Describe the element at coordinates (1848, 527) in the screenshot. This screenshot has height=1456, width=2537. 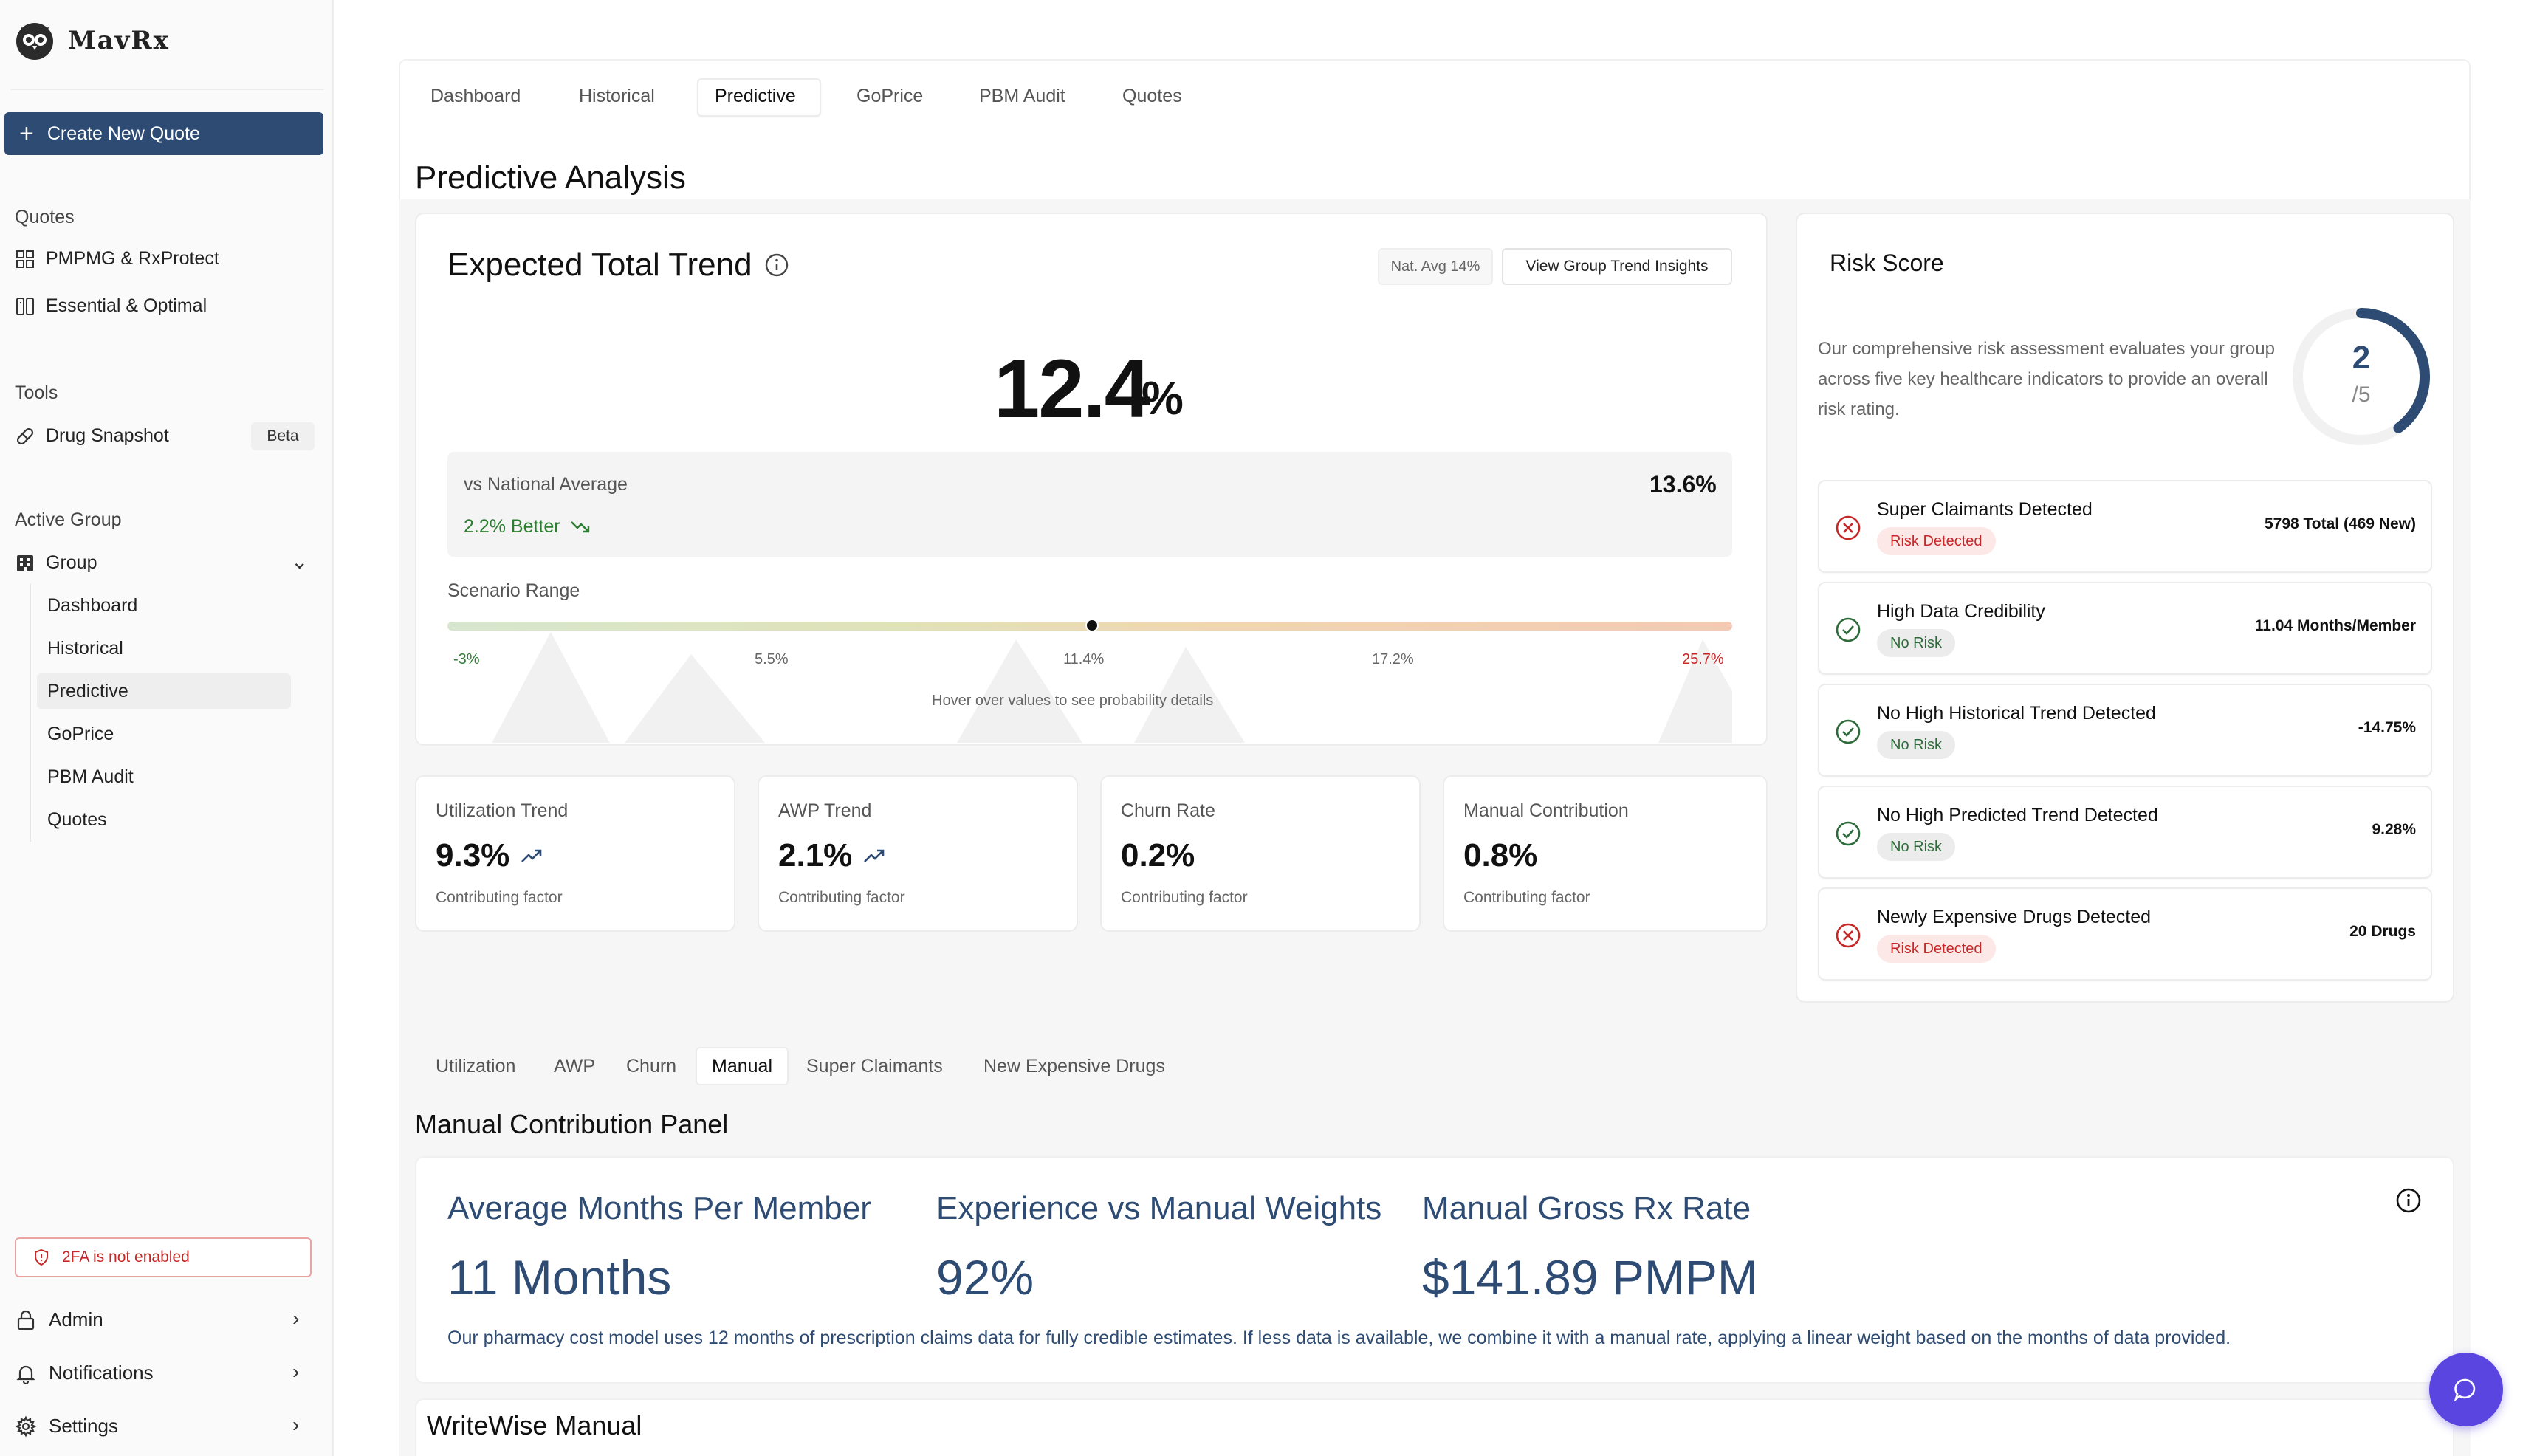
I see `x-circle-icon` at that location.